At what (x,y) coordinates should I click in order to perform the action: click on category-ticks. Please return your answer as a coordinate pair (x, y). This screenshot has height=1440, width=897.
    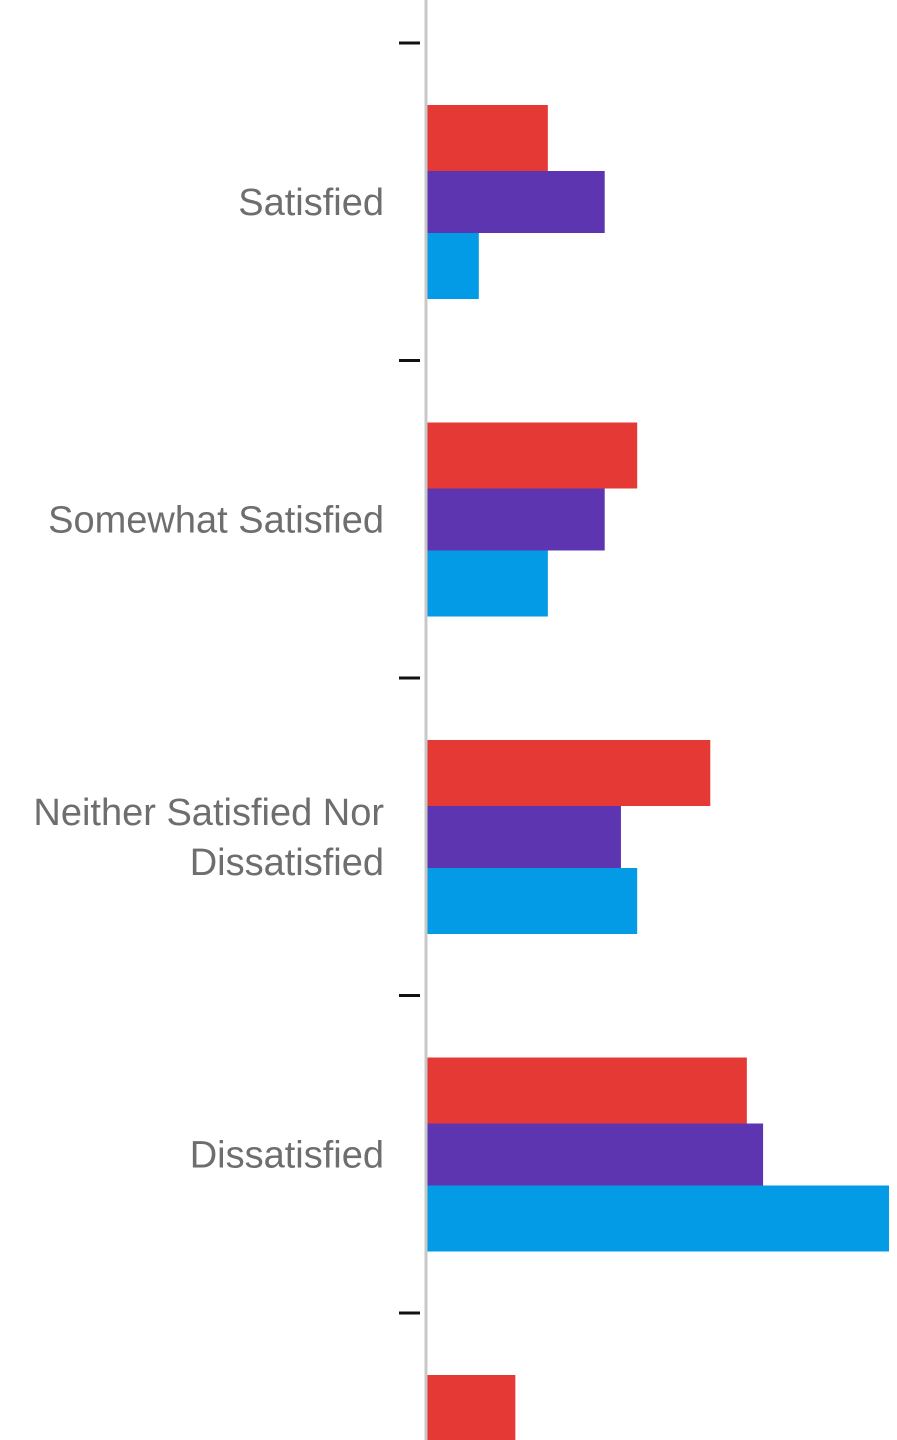
    Looking at the image, I should click on (409, 678).